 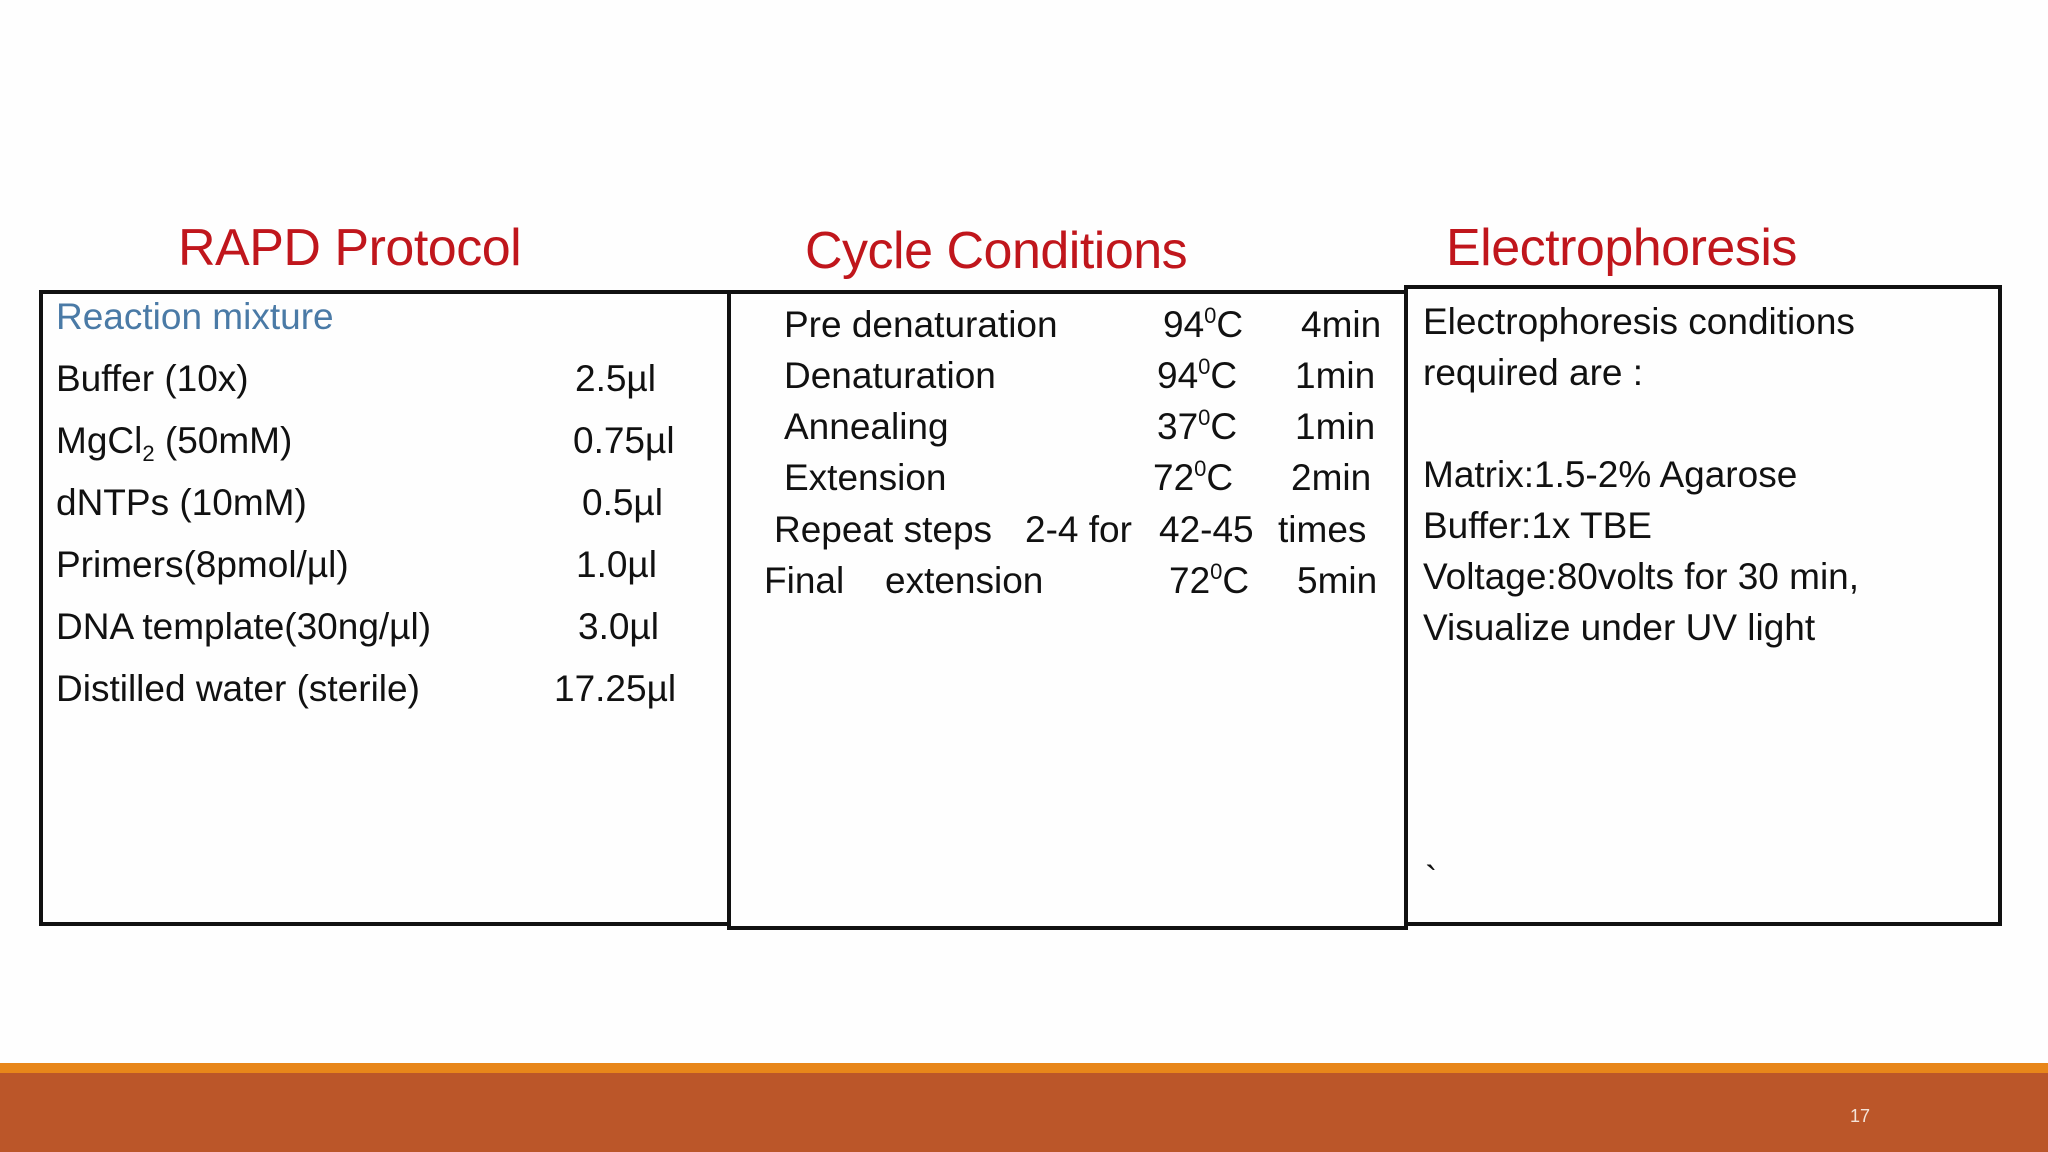 I want to click on cycle-time-extension: 2min, so click(x=1331, y=477).